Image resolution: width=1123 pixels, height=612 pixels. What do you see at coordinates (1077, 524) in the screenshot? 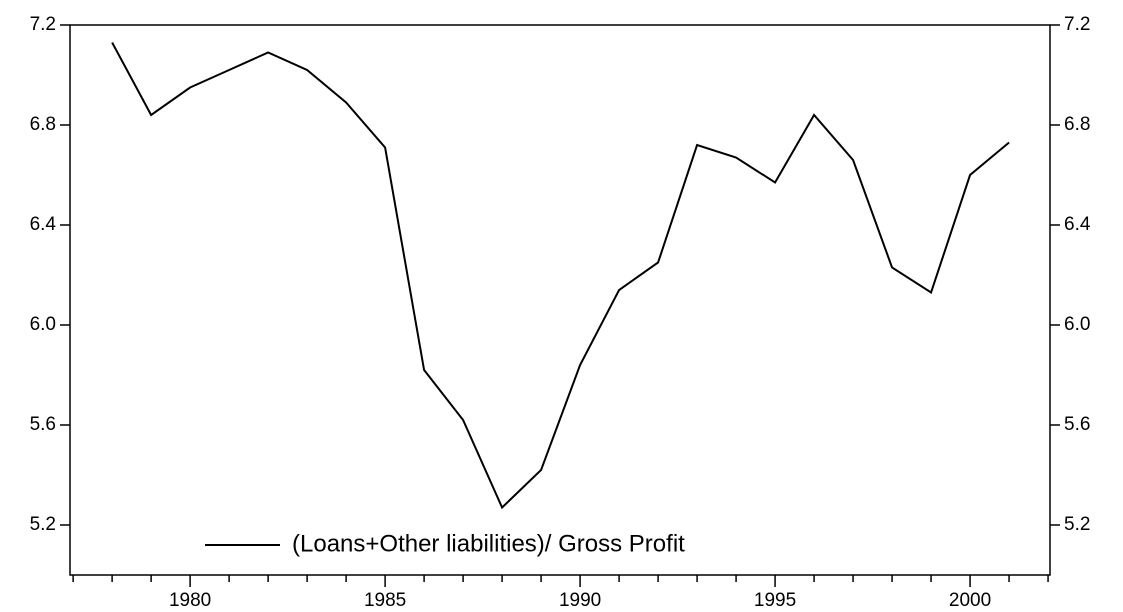
I see `y-tick-label-right: 5.2` at bounding box center [1077, 524].